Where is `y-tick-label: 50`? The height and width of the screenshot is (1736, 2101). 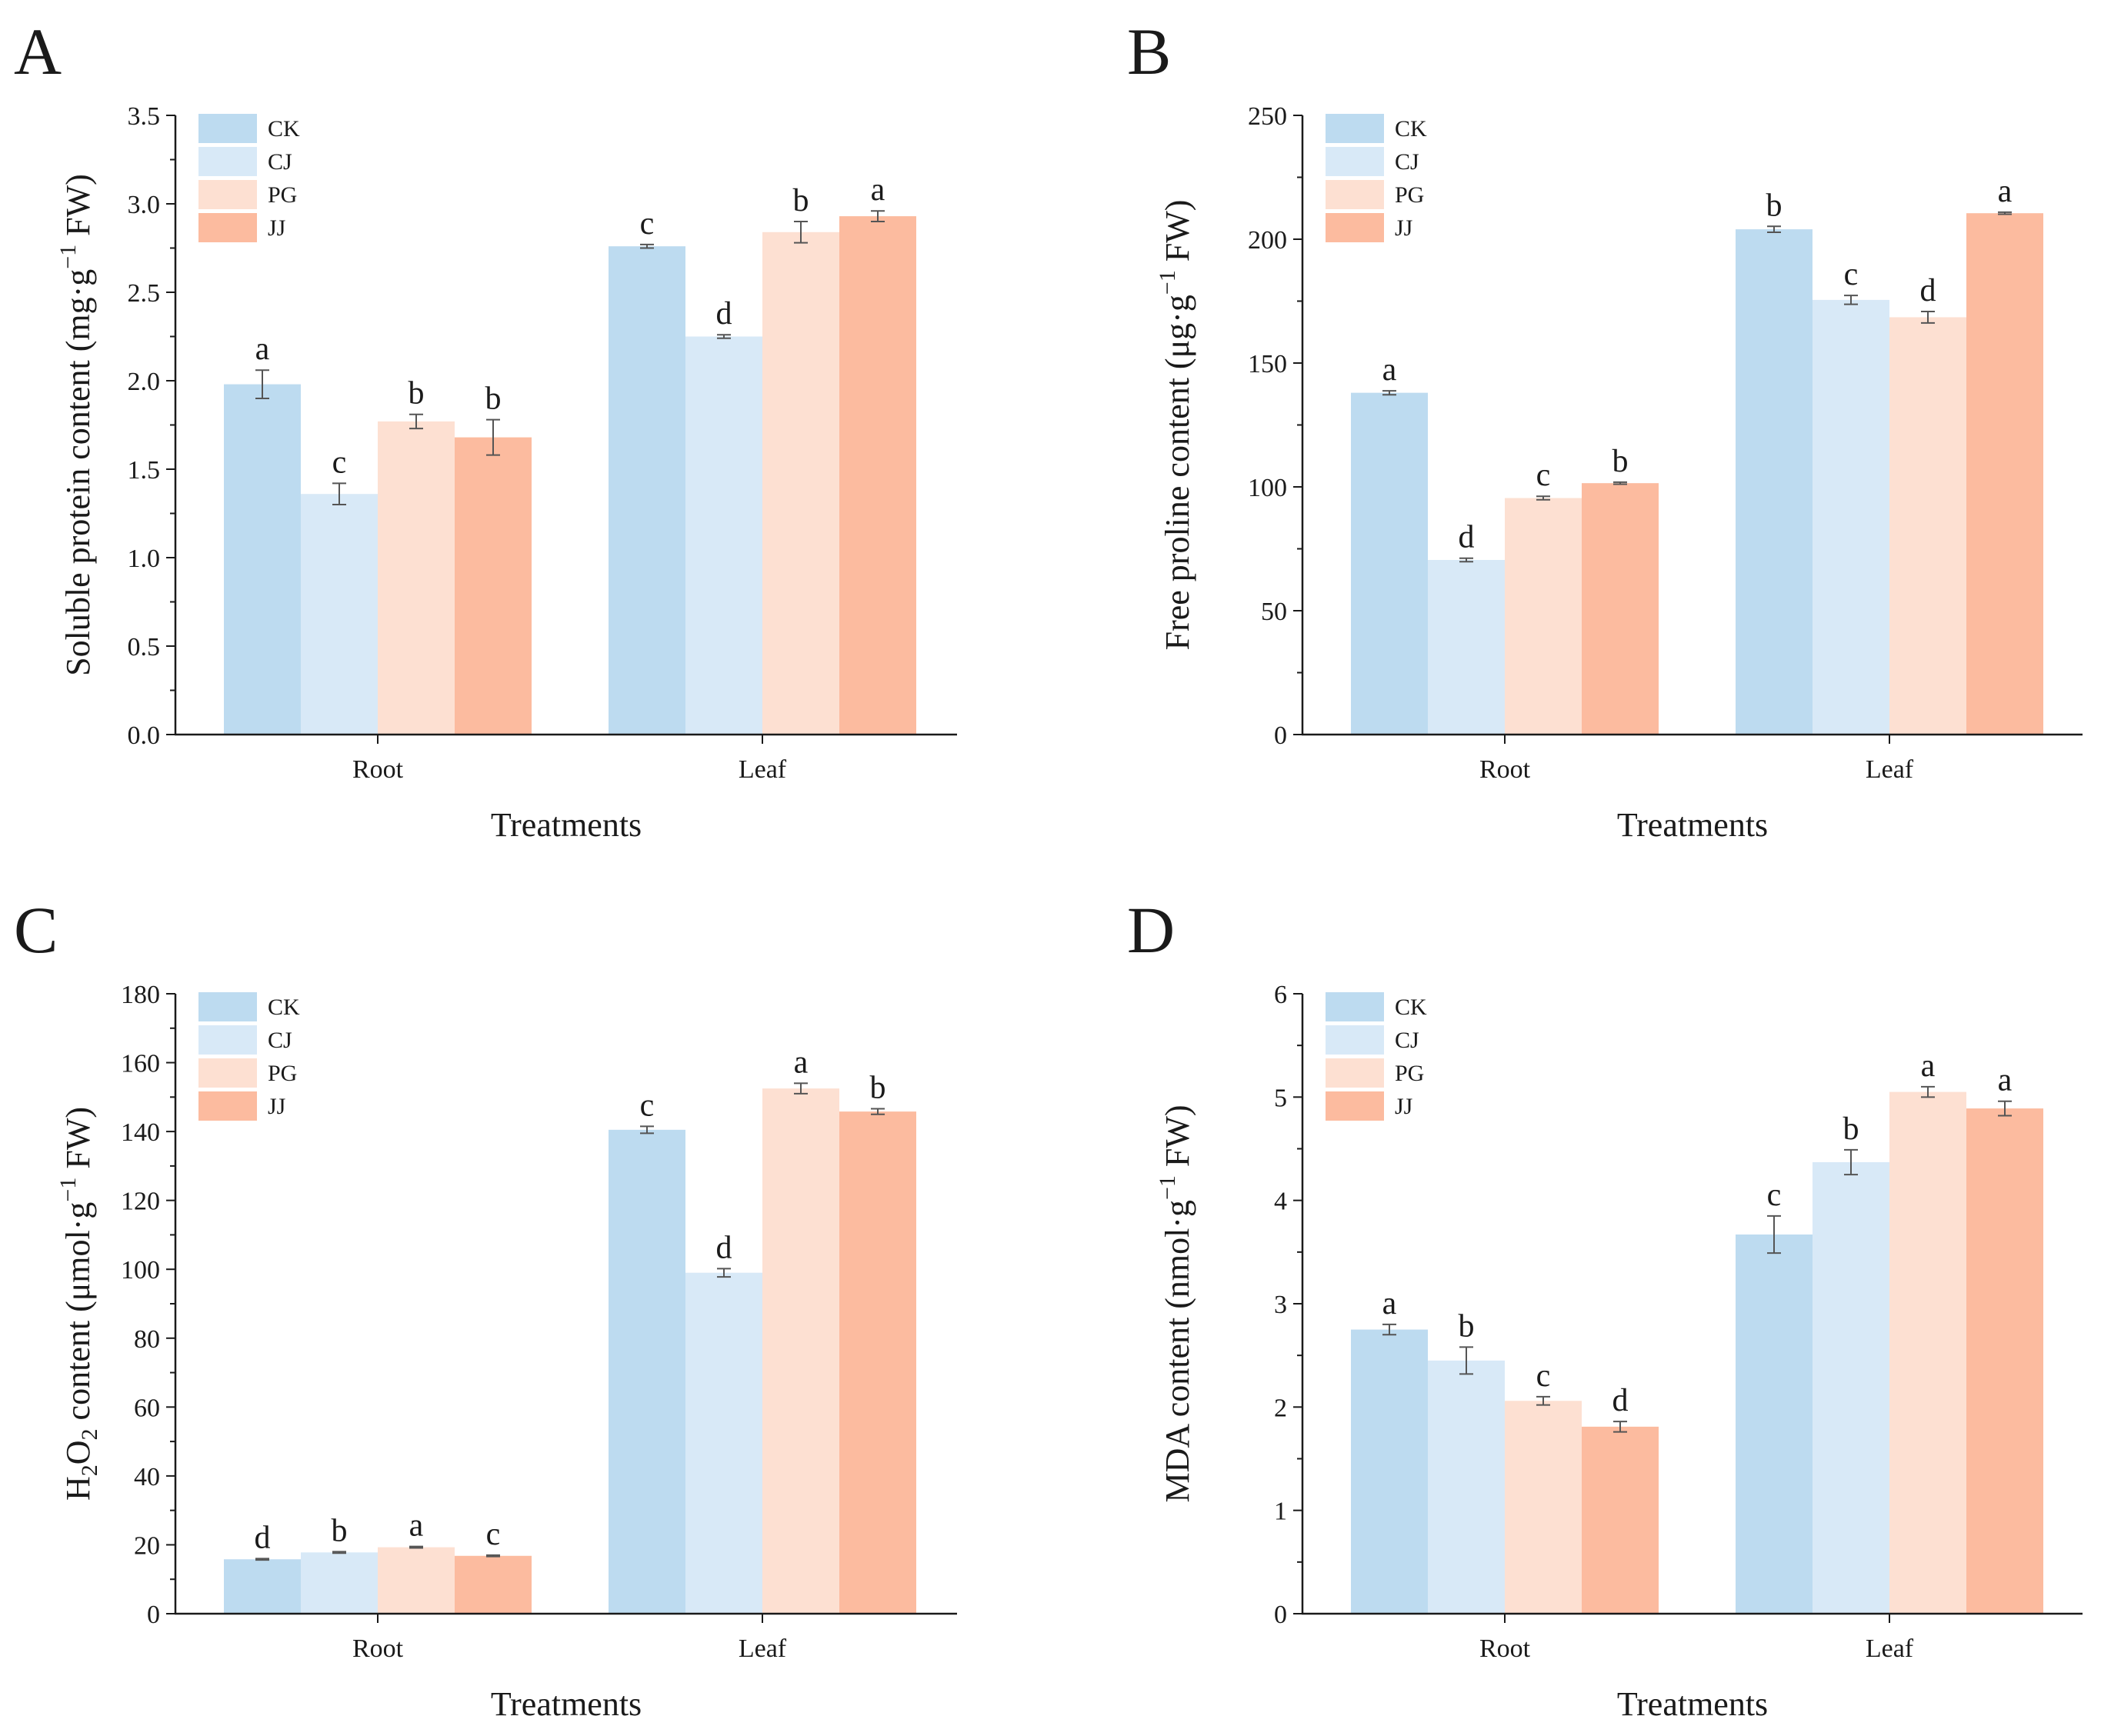 y-tick-label: 50 is located at coordinates (1274, 612).